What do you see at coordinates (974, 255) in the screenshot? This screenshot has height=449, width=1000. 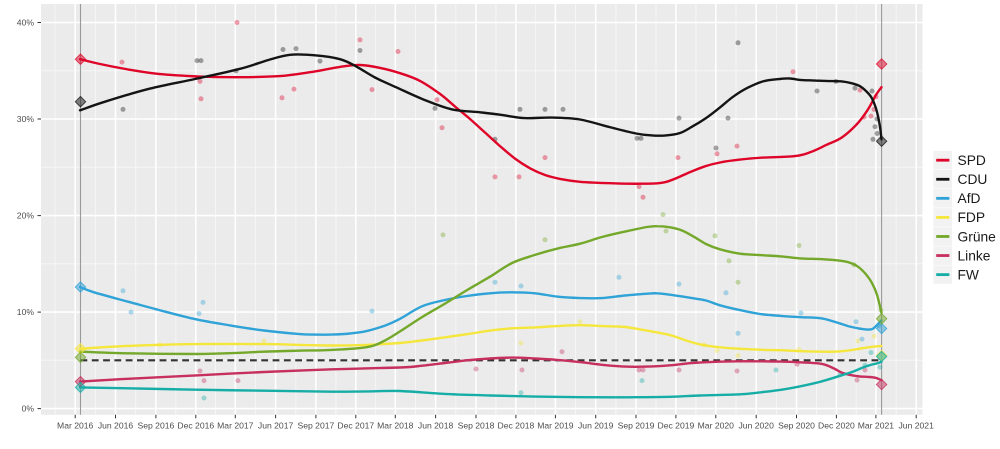 I see `svg-text: Linke` at bounding box center [974, 255].